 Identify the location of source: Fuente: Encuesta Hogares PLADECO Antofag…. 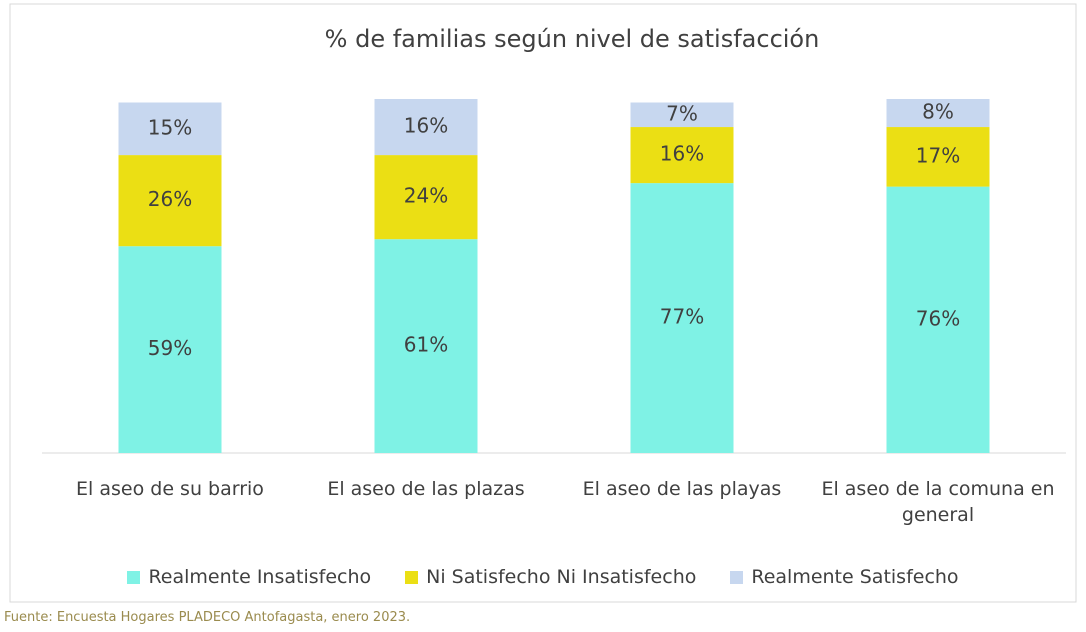
(207, 617).